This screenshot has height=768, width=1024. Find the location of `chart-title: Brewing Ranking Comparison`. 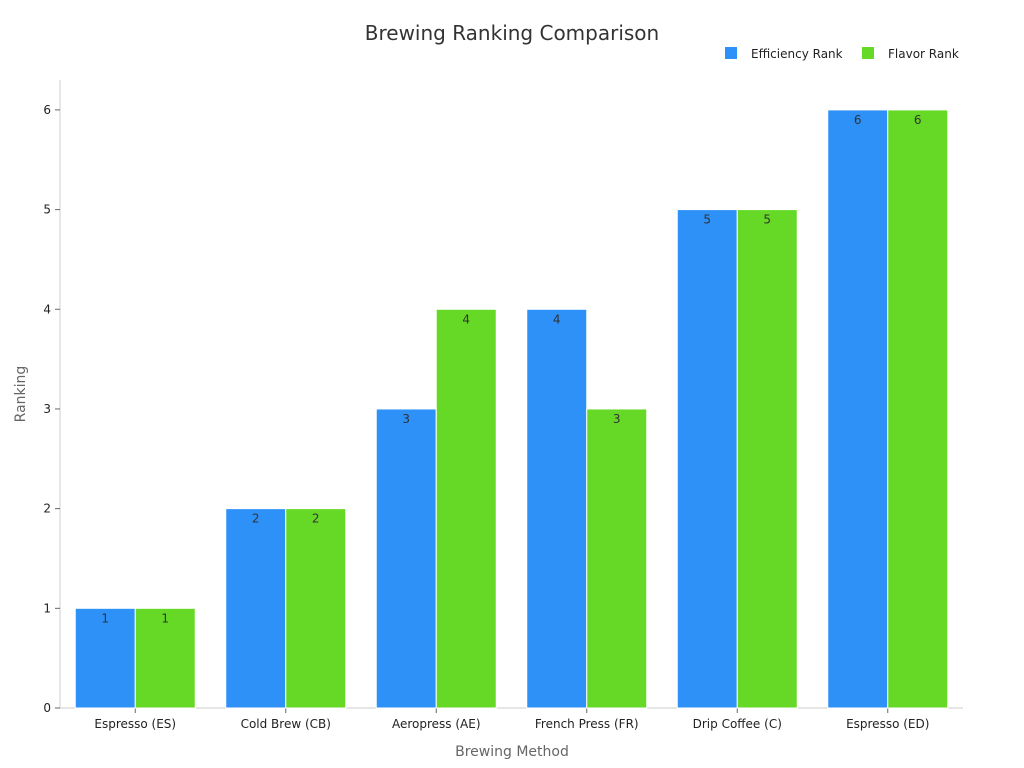

chart-title: Brewing Ranking Comparison is located at coordinates (512, 33).